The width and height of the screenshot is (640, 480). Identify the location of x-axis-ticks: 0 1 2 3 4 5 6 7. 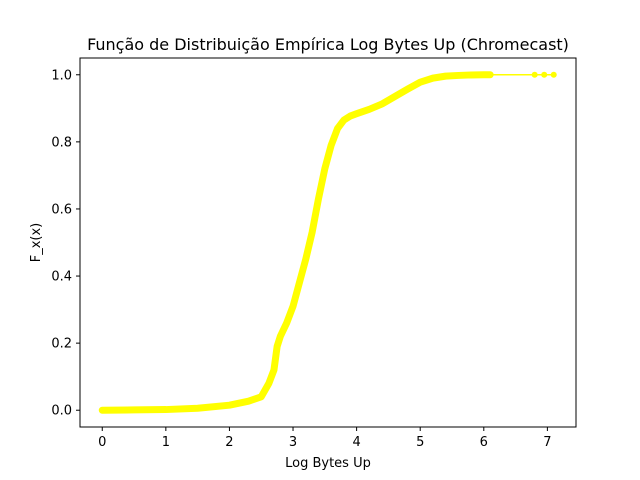
(325, 438).